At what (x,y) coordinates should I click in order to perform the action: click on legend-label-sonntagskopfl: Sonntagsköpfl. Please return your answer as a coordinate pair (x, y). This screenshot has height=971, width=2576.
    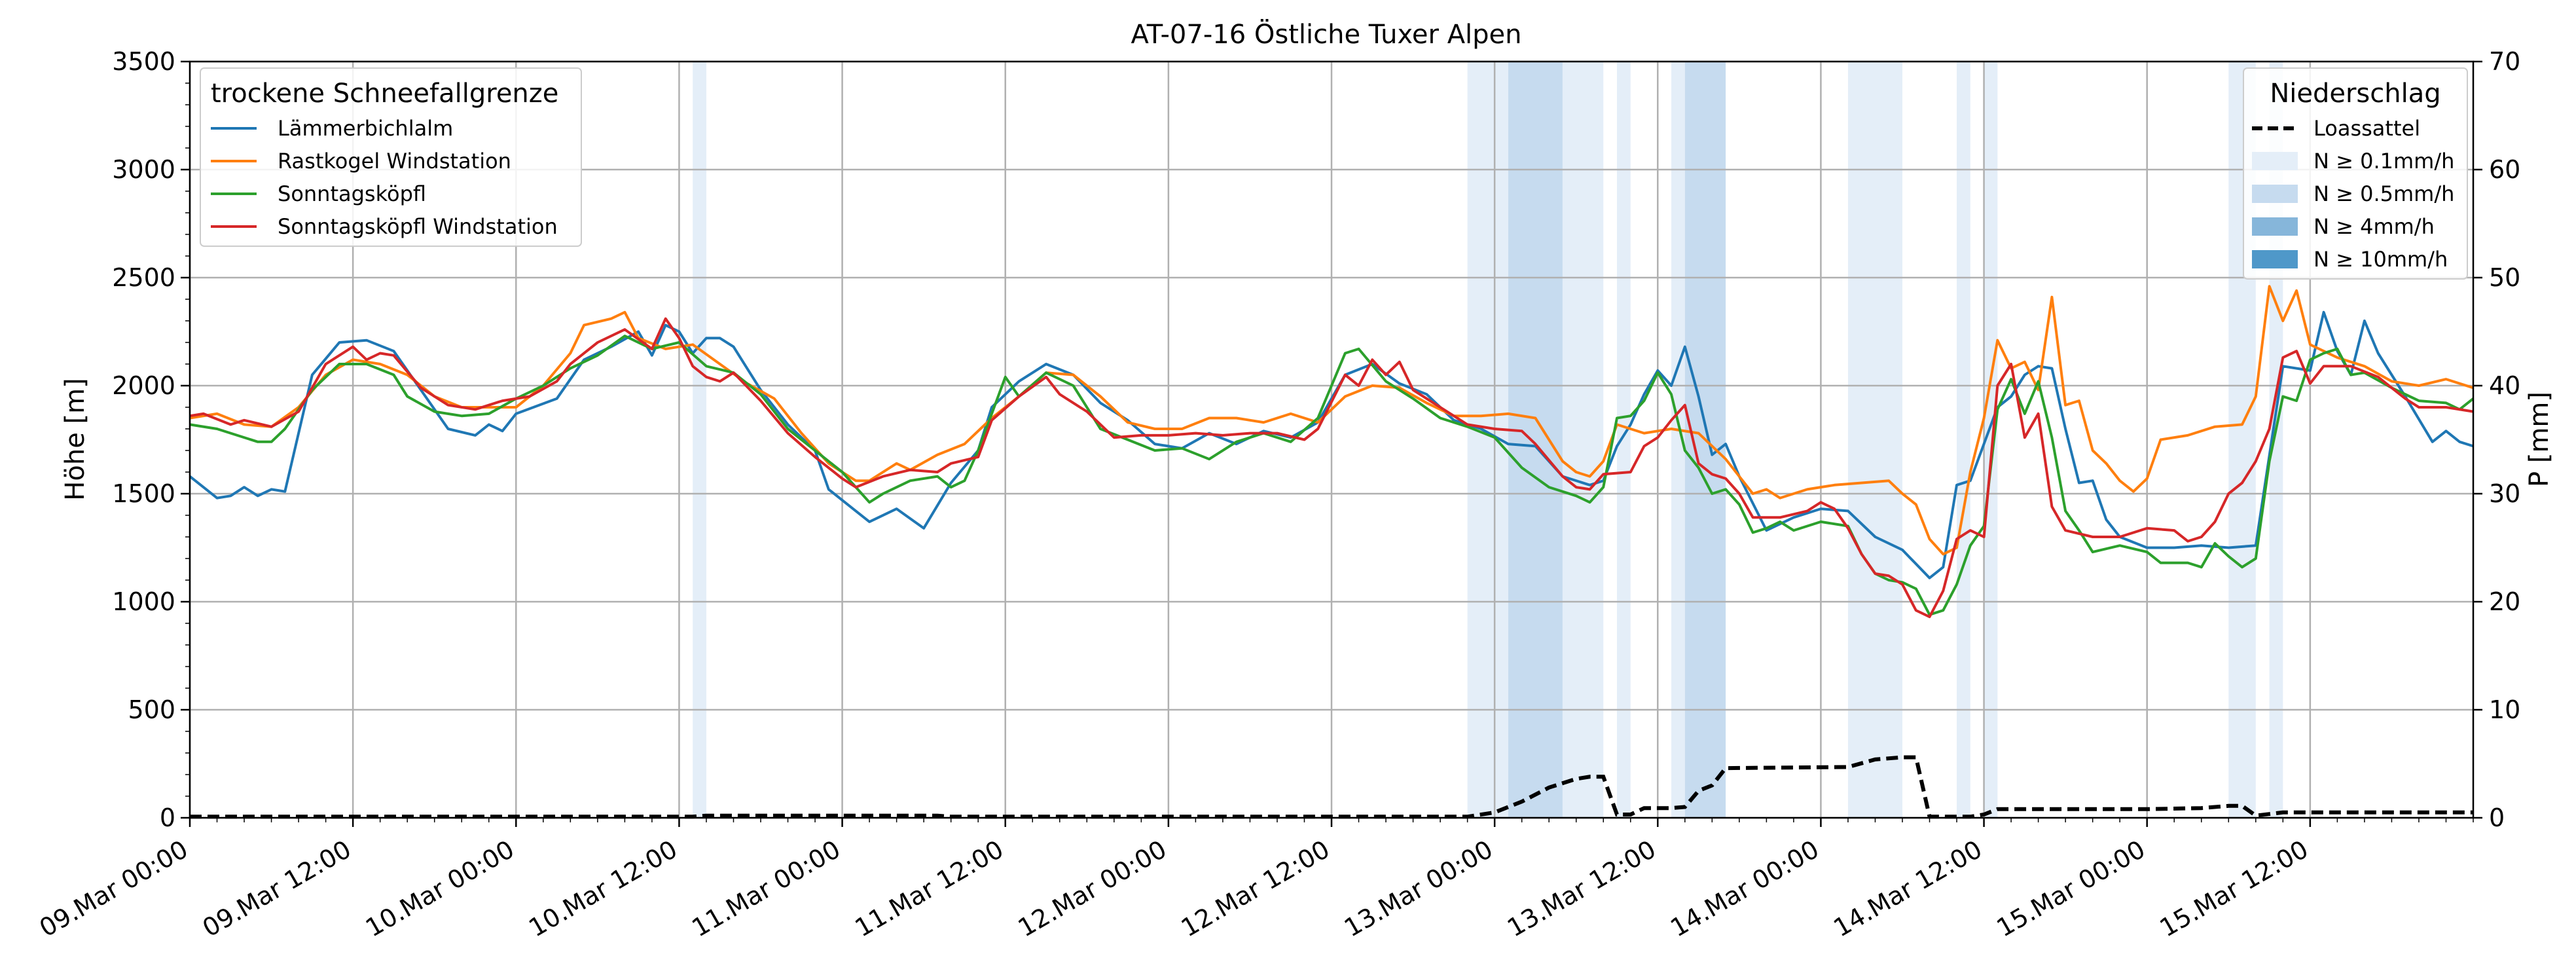
    Looking at the image, I should click on (352, 193).